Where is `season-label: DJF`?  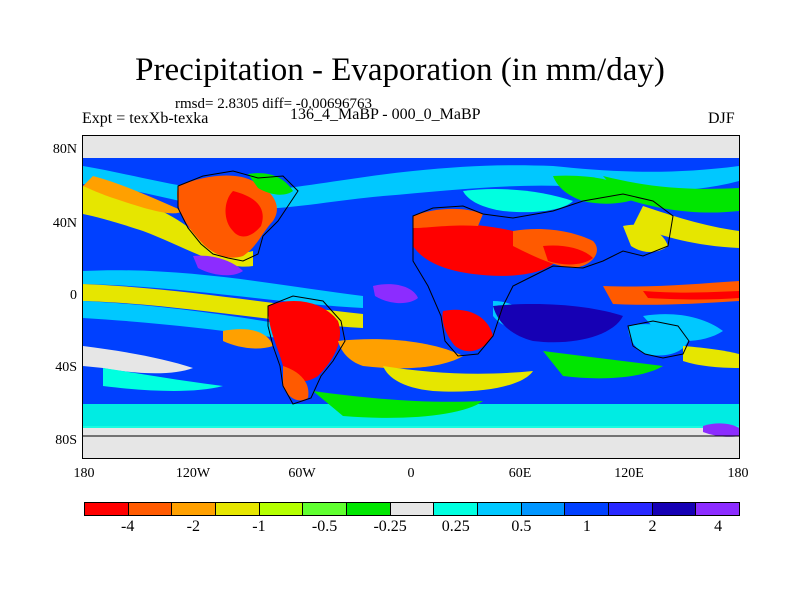 season-label: DJF is located at coordinates (721, 118).